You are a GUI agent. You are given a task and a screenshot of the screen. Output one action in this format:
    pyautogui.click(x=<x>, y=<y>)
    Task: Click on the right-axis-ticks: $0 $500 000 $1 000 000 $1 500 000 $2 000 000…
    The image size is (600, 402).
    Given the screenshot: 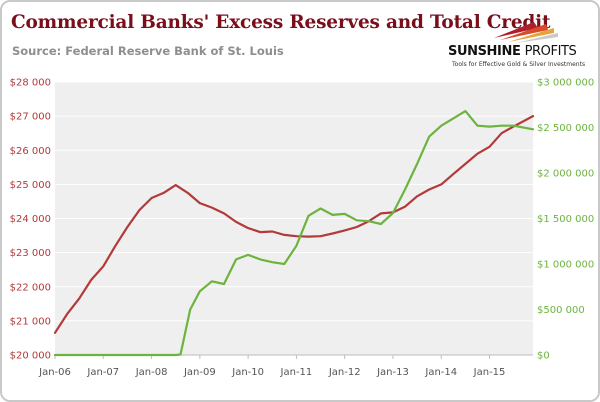 What is the action you would take?
    pyautogui.click(x=565, y=220)
    